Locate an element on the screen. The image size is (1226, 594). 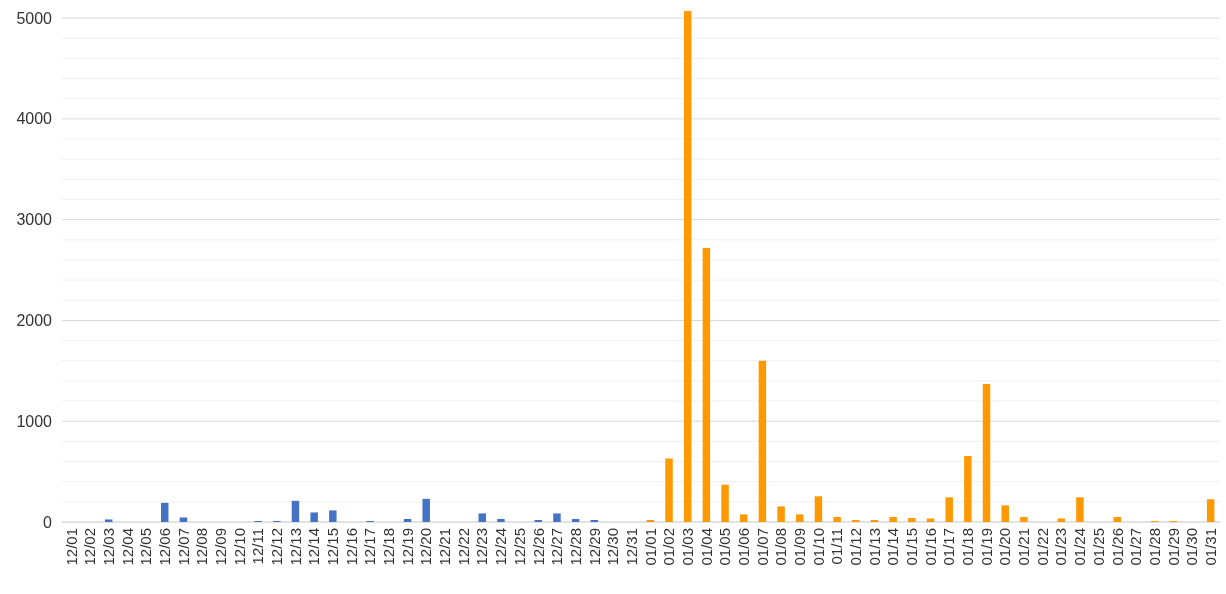
x-tick-label: 01/31 is located at coordinates (1210, 547).